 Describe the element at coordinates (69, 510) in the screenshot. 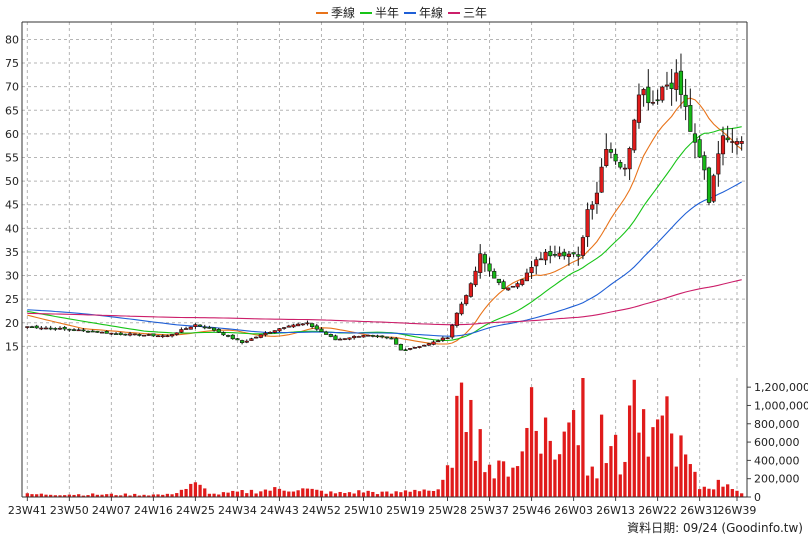

I see `x-tick-label: 23W50` at that location.